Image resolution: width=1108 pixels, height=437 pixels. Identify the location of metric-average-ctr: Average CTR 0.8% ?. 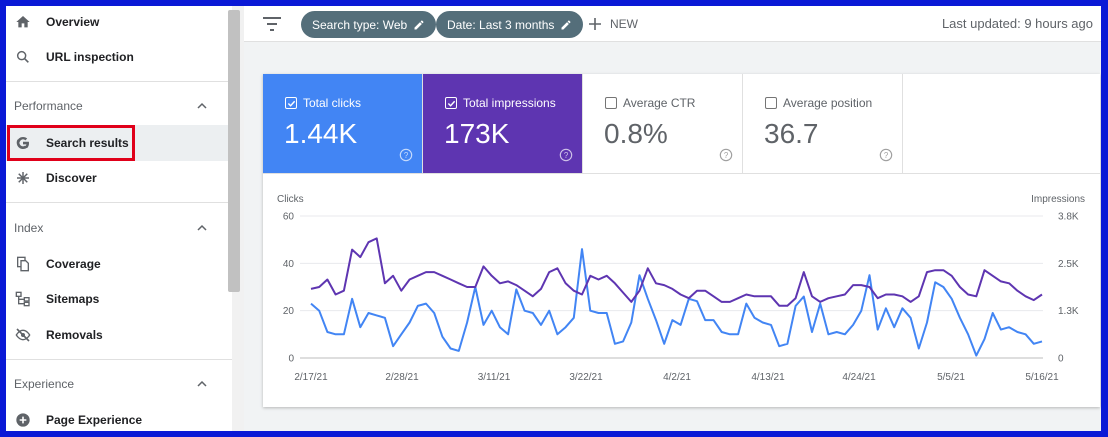
(663, 123).